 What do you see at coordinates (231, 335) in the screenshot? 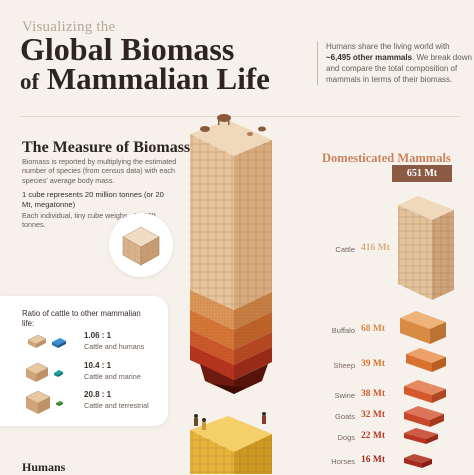
I see `tower-mid-segments` at bounding box center [231, 335].